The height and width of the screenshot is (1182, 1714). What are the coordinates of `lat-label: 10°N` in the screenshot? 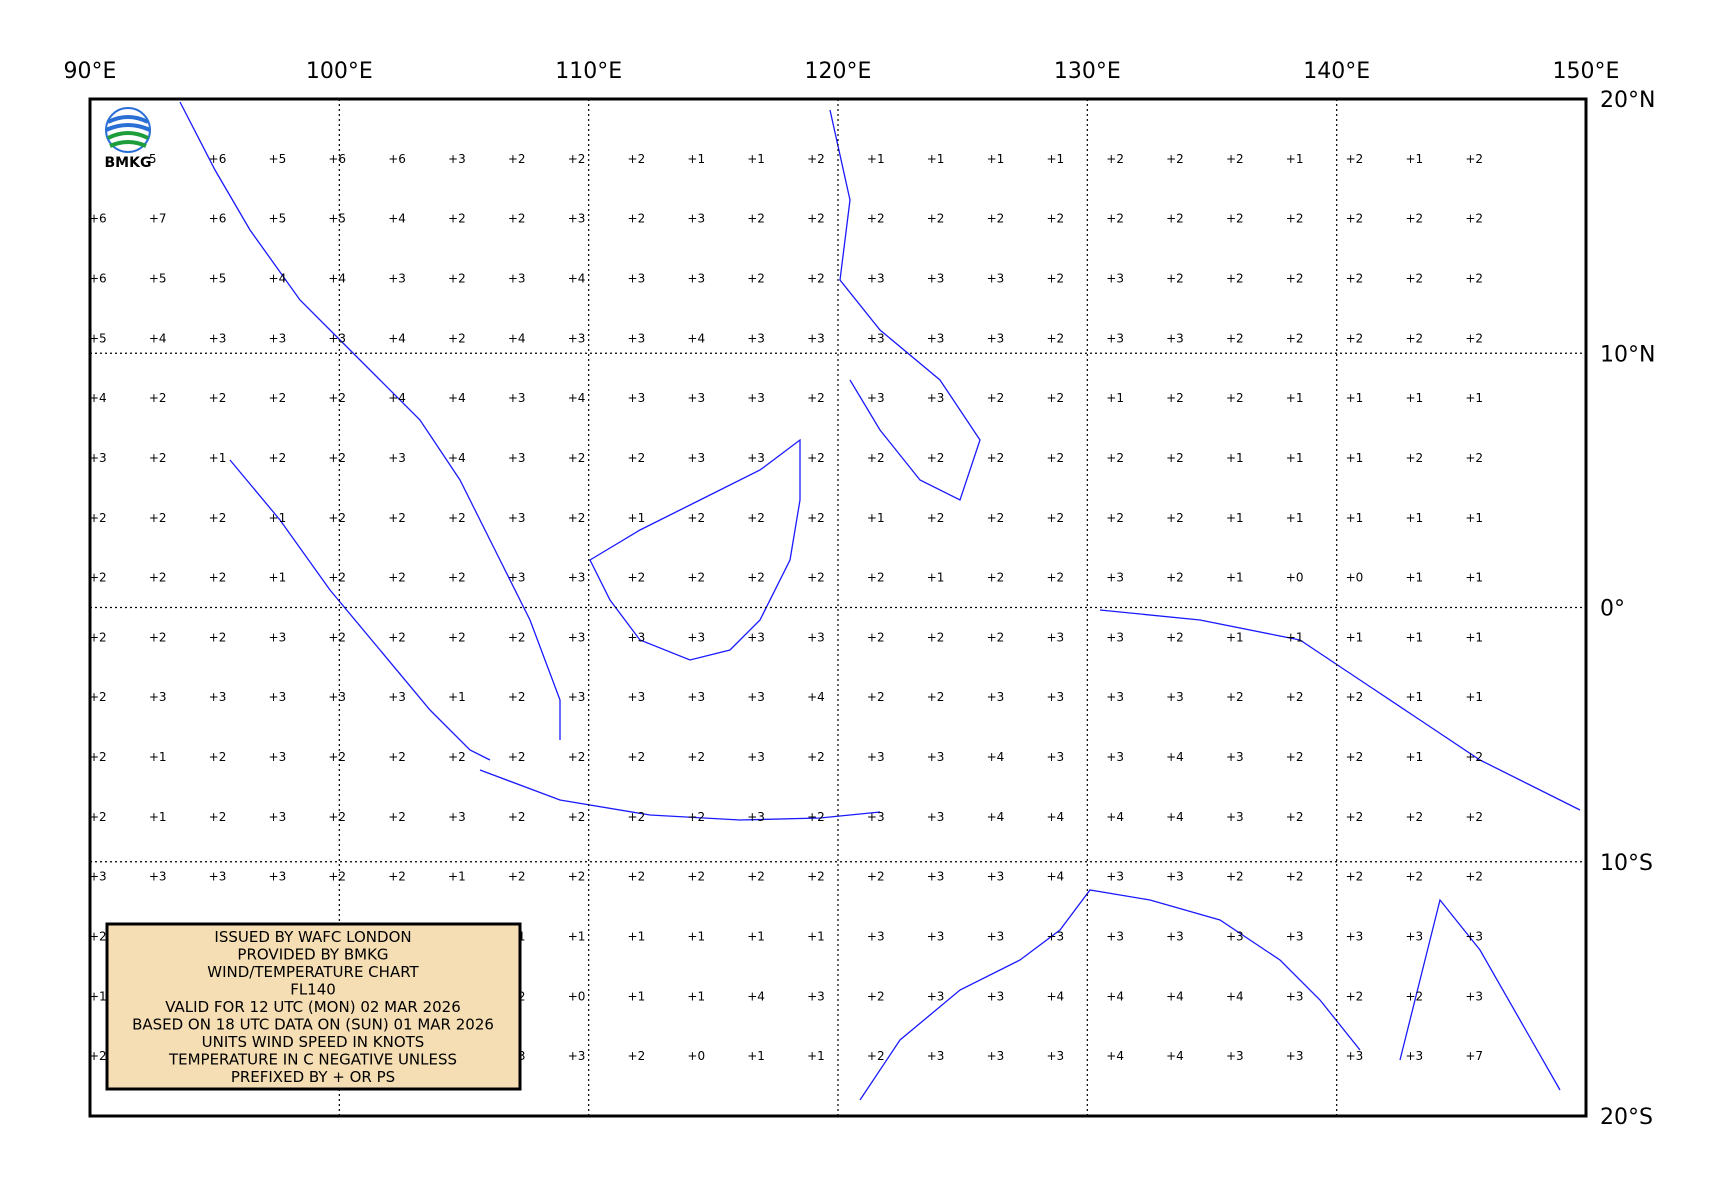 It's located at (1627, 354).